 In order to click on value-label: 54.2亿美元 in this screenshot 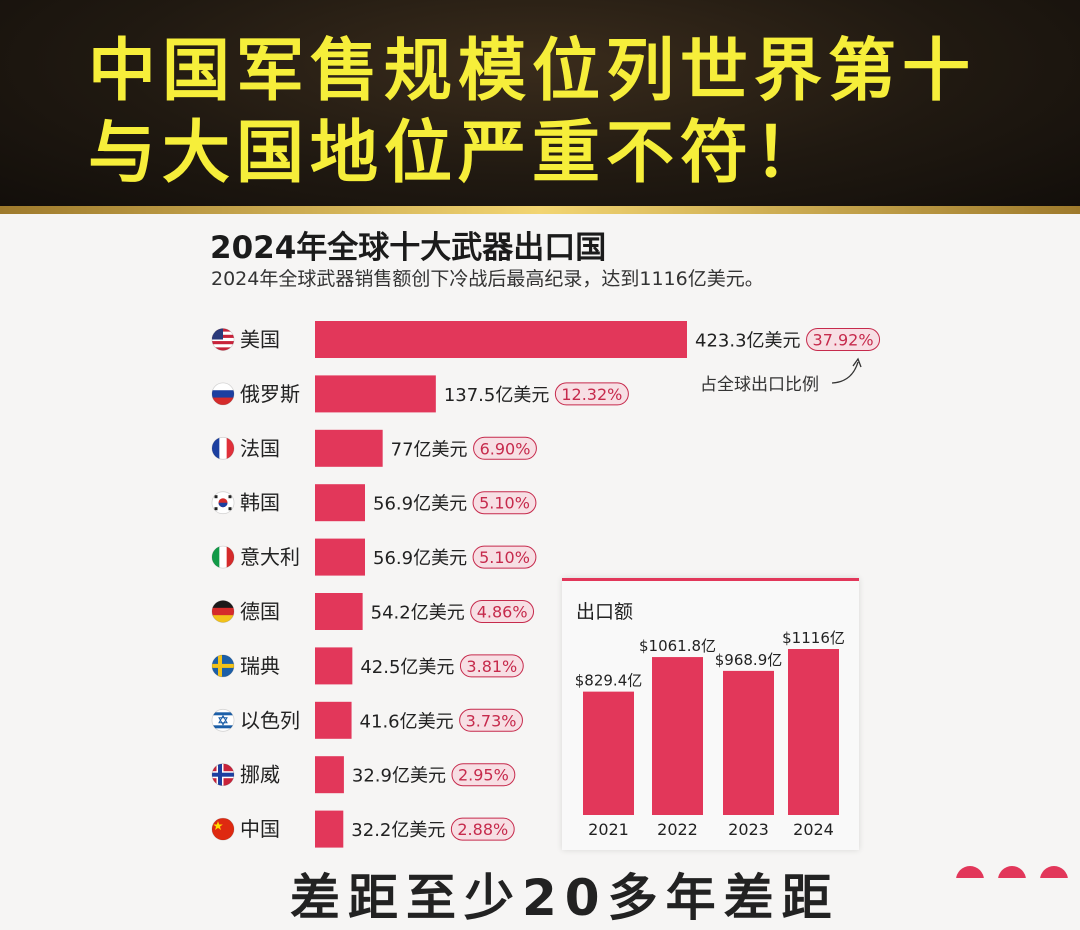, I will do `click(418, 613)`.